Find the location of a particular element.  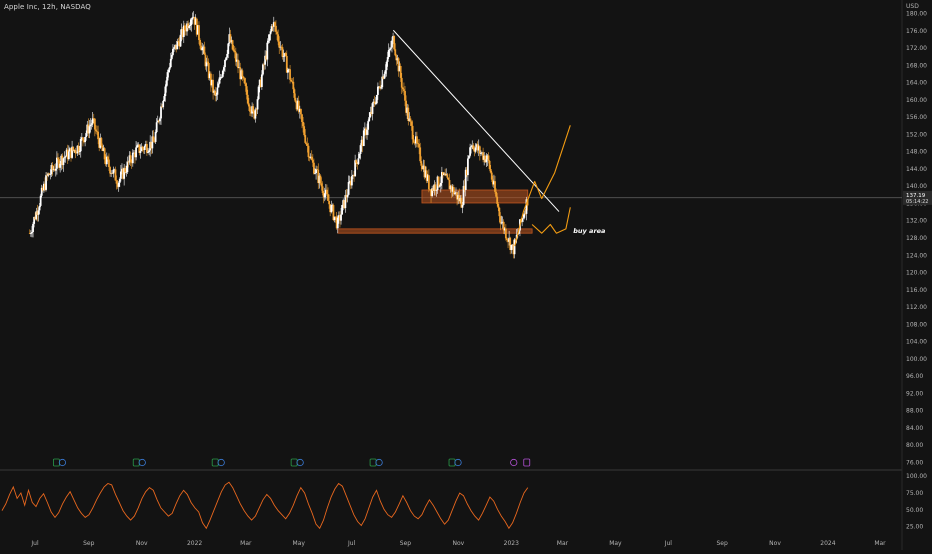

x-tick-label: Mar is located at coordinates (880, 543).